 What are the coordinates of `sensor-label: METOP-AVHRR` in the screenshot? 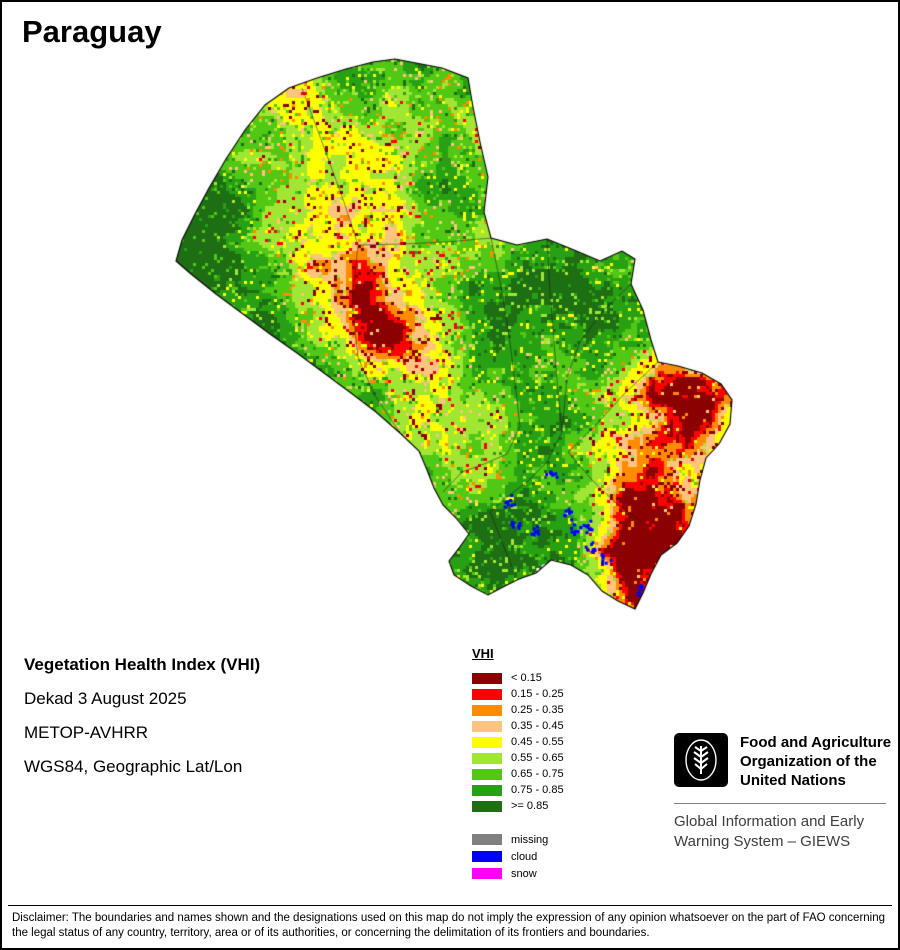 It's located at (86, 732).